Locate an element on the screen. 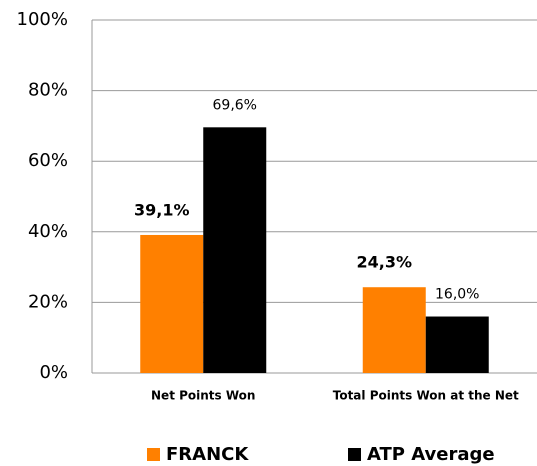 The width and height of the screenshot is (537, 466). data-label: 69,6% is located at coordinates (235, 105).